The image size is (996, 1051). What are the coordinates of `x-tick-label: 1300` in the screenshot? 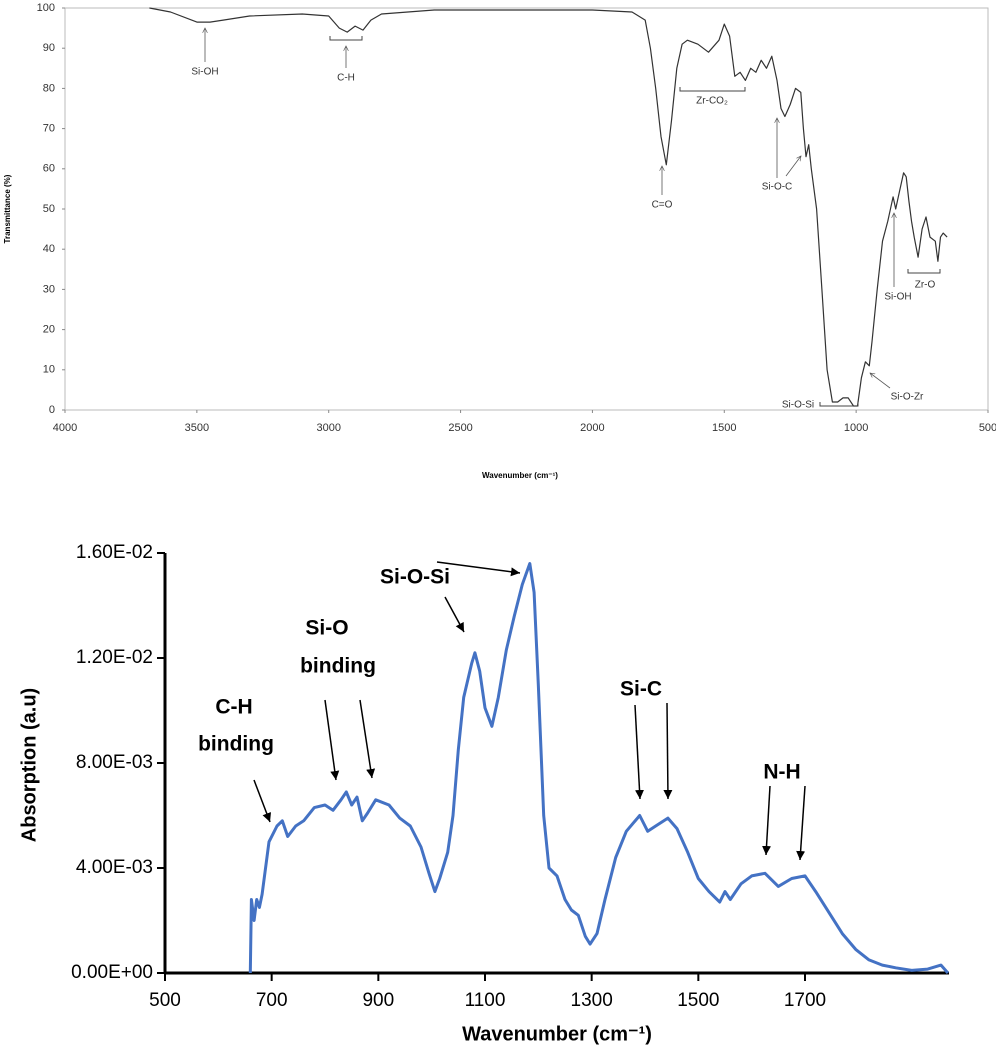 It's located at (592, 1000).